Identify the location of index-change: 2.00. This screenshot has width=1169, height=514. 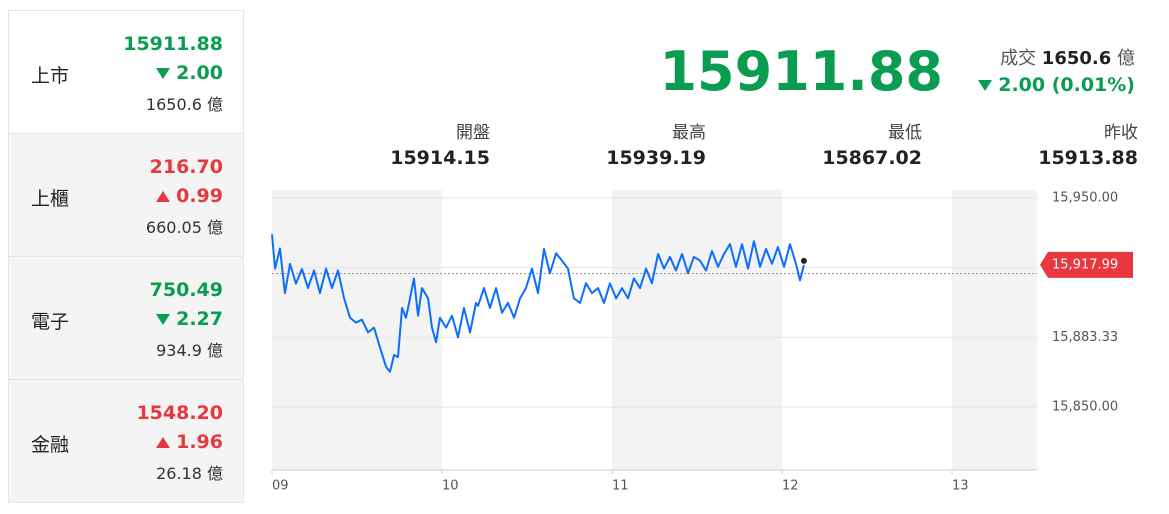
(189, 73).